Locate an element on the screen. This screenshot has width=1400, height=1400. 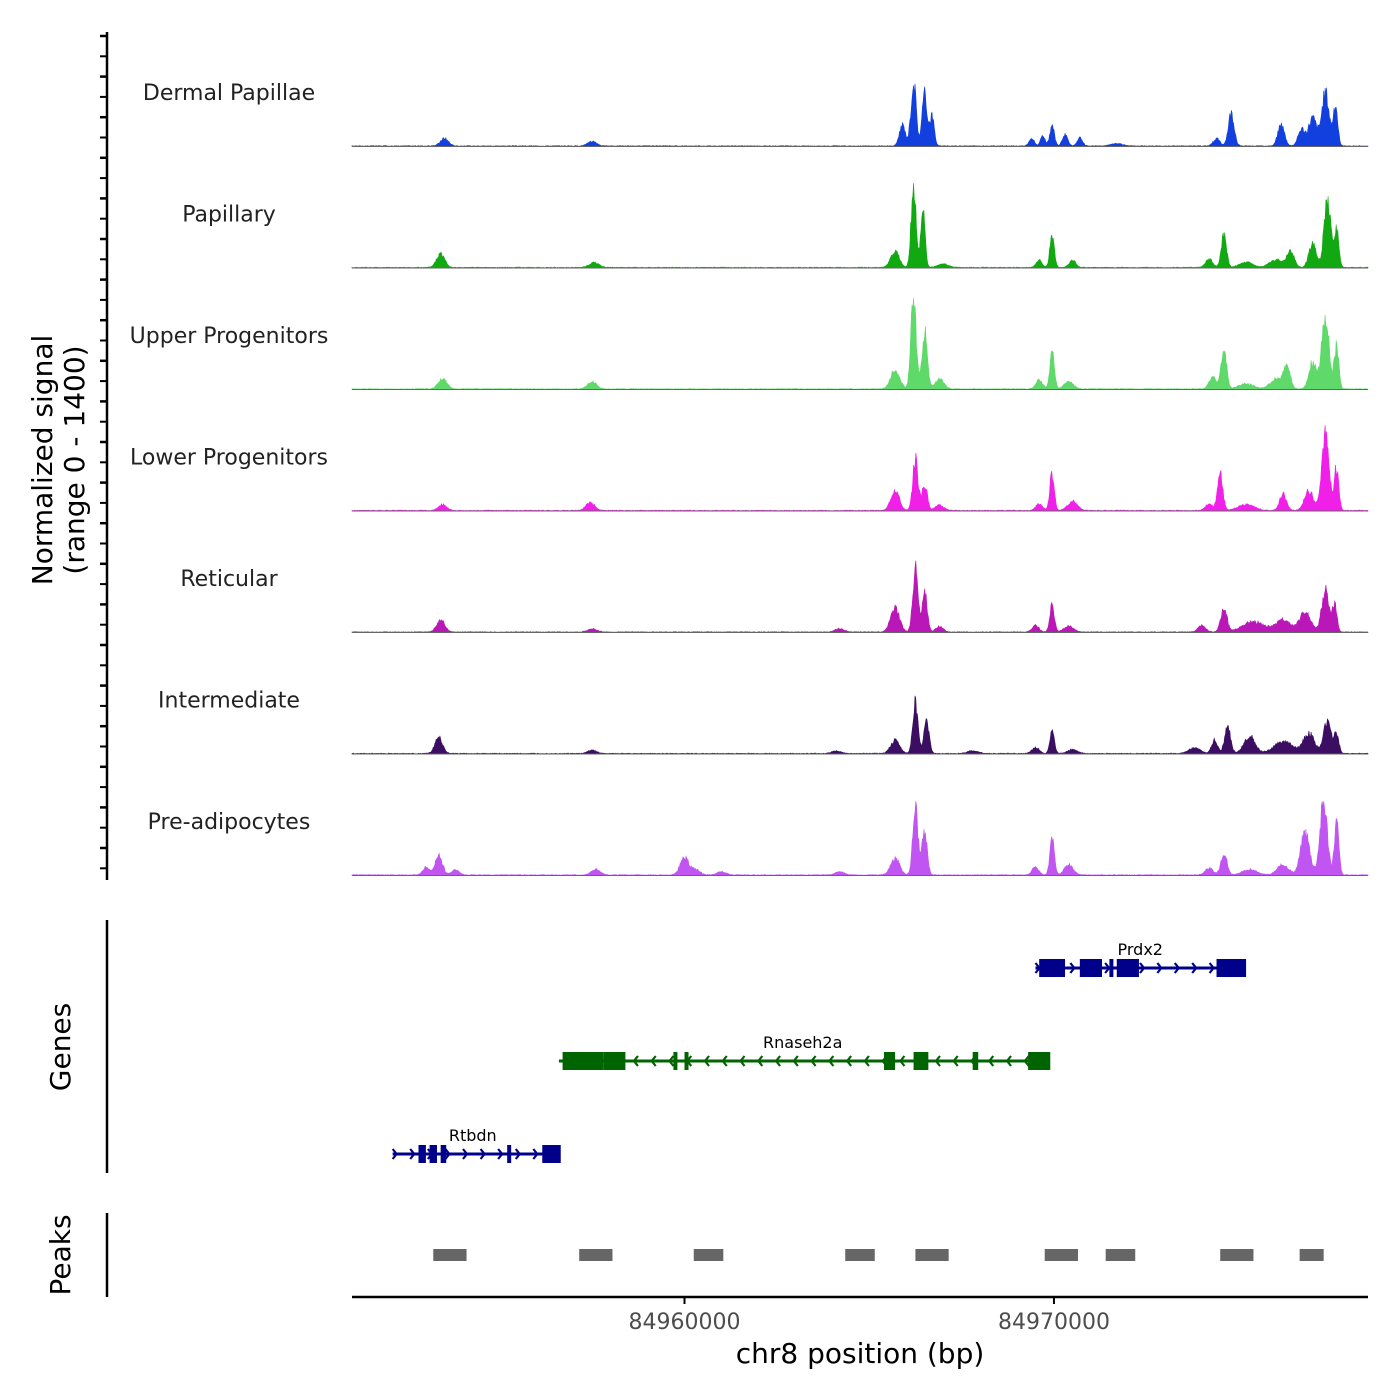
track-papillary: Papillary is located at coordinates (775, 226).